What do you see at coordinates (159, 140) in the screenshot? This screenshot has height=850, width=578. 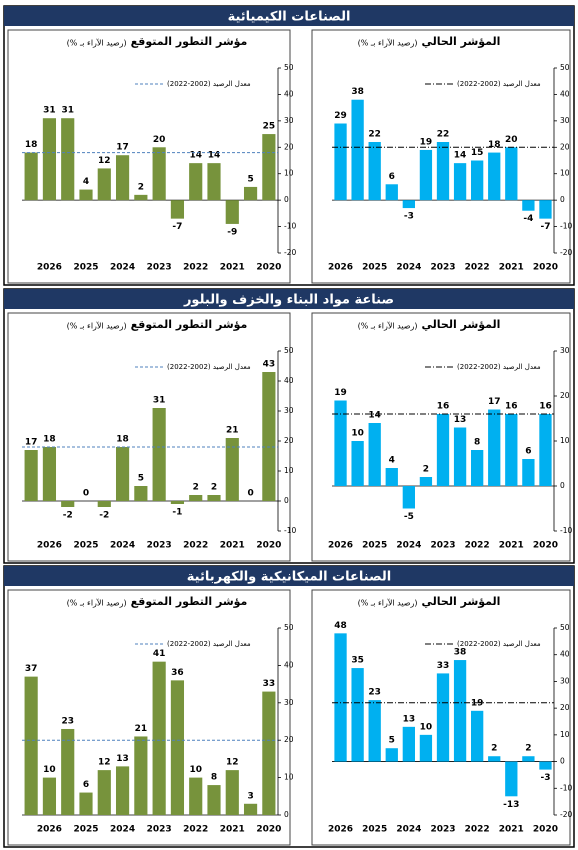 I see `value-label: 20` at bounding box center [159, 140].